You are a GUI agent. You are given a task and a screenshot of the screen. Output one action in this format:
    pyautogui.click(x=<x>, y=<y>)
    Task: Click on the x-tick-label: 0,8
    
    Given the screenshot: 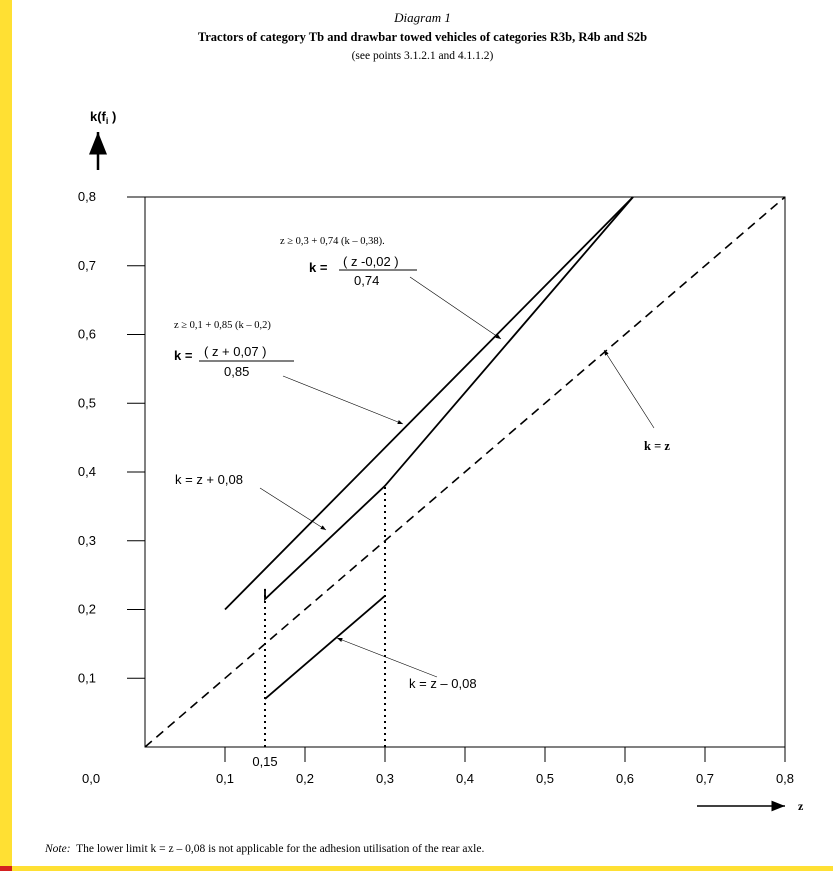 What is the action you would take?
    pyautogui.click(x=785, y=778)
    